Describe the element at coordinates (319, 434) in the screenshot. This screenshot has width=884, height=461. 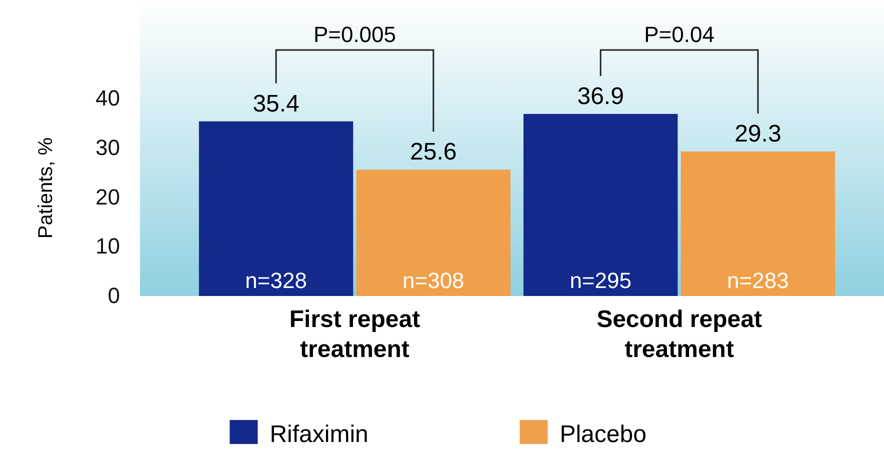
I see `legend-label: Rifaximin` at that location.